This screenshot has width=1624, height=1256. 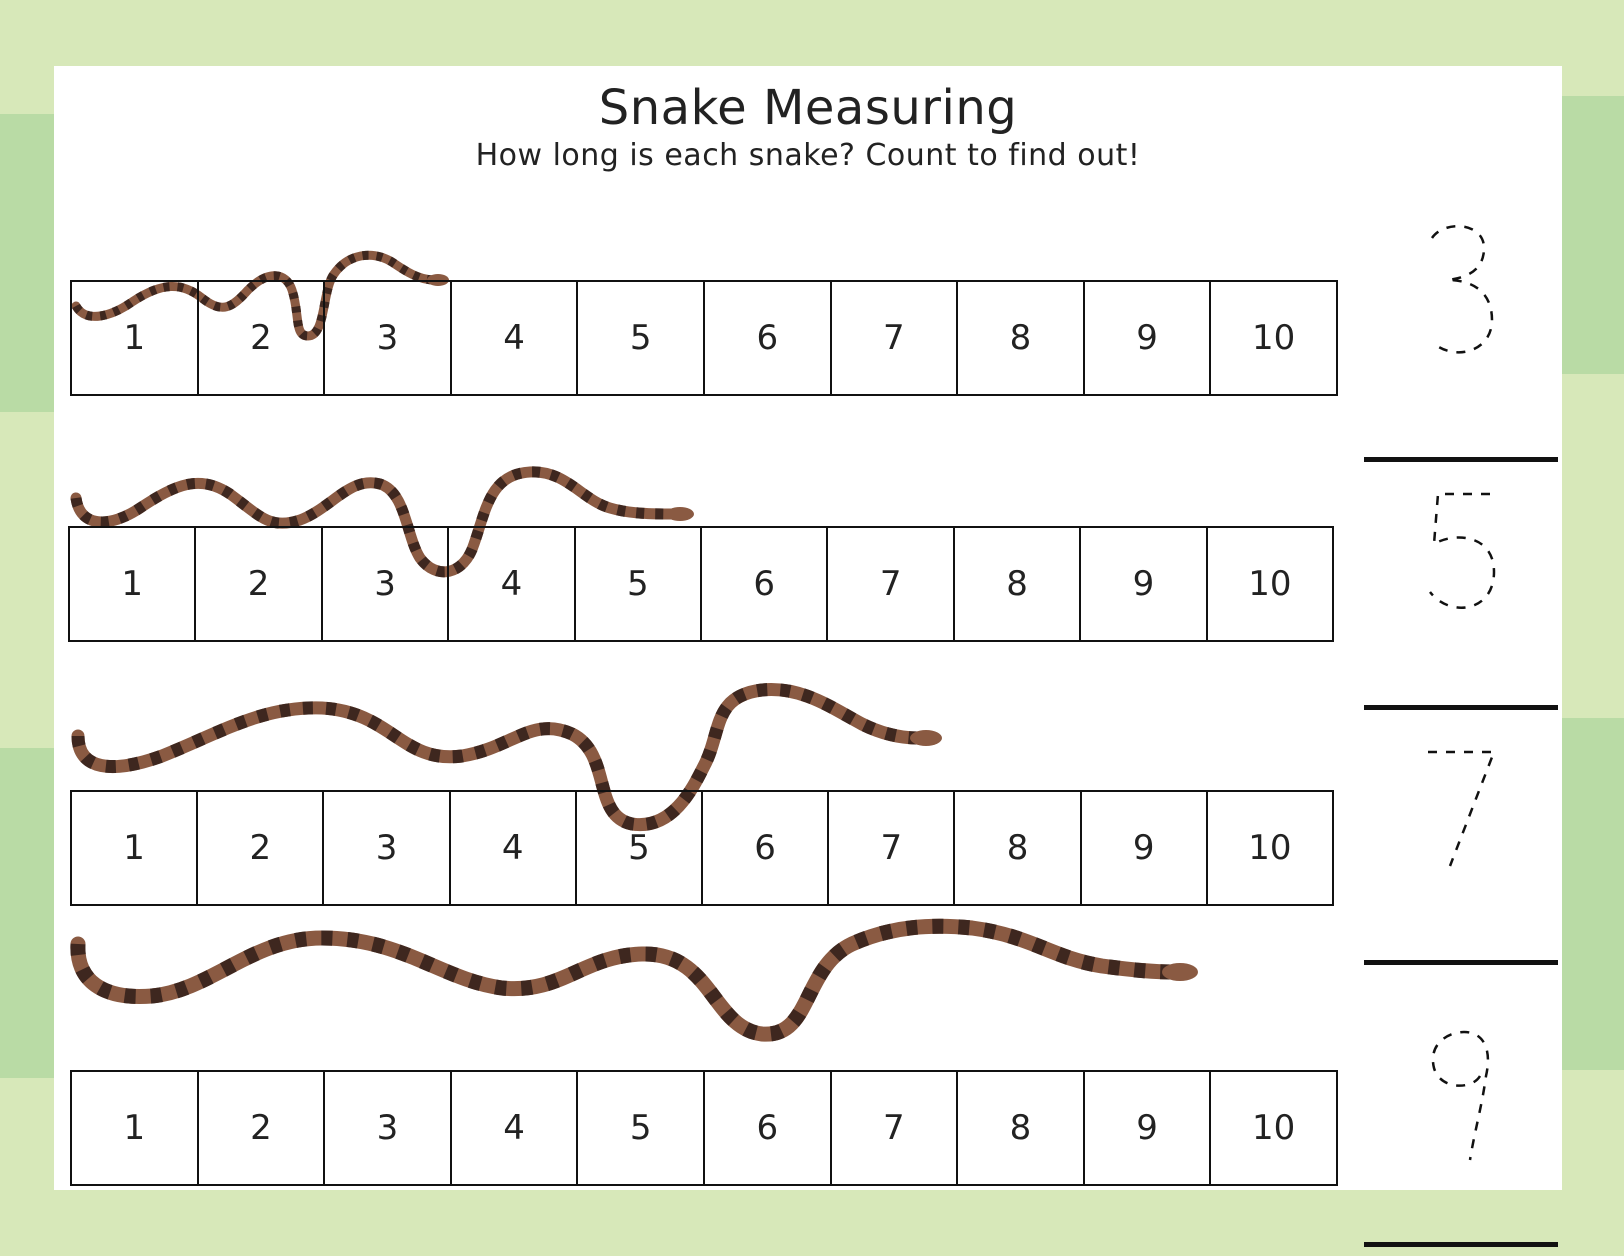 I want to click on counting-ruler-3: 1 2 3 4 5 6 7 8 9 10, so click(x=702, y=848).